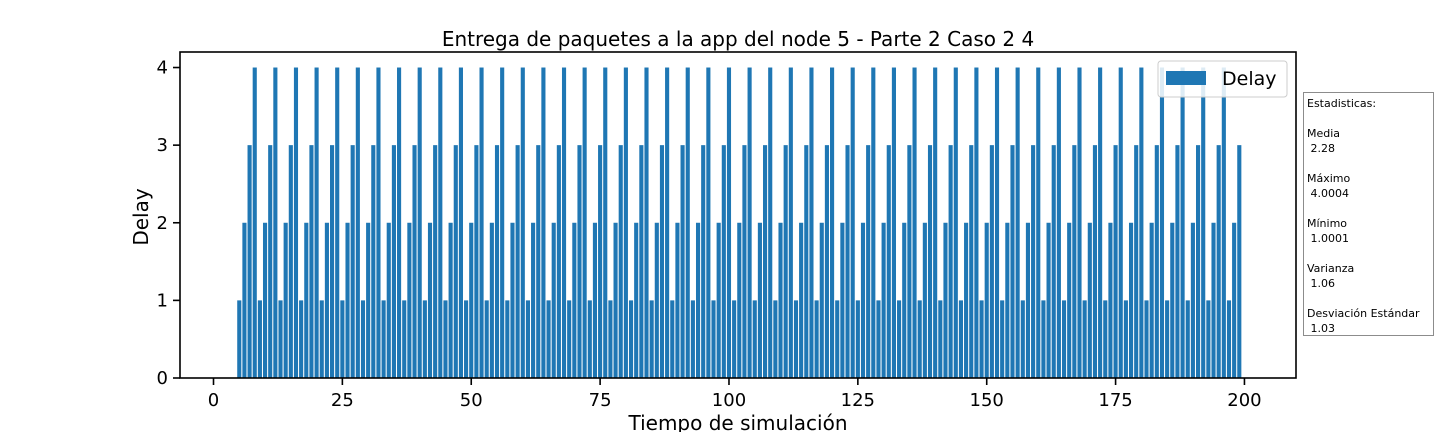 This screenshot has height=432, width=1440. What do you see at coordinates (162, 145) in the screenshot?
I see `y-tick-label: 3` at bounding box center [162, 145].